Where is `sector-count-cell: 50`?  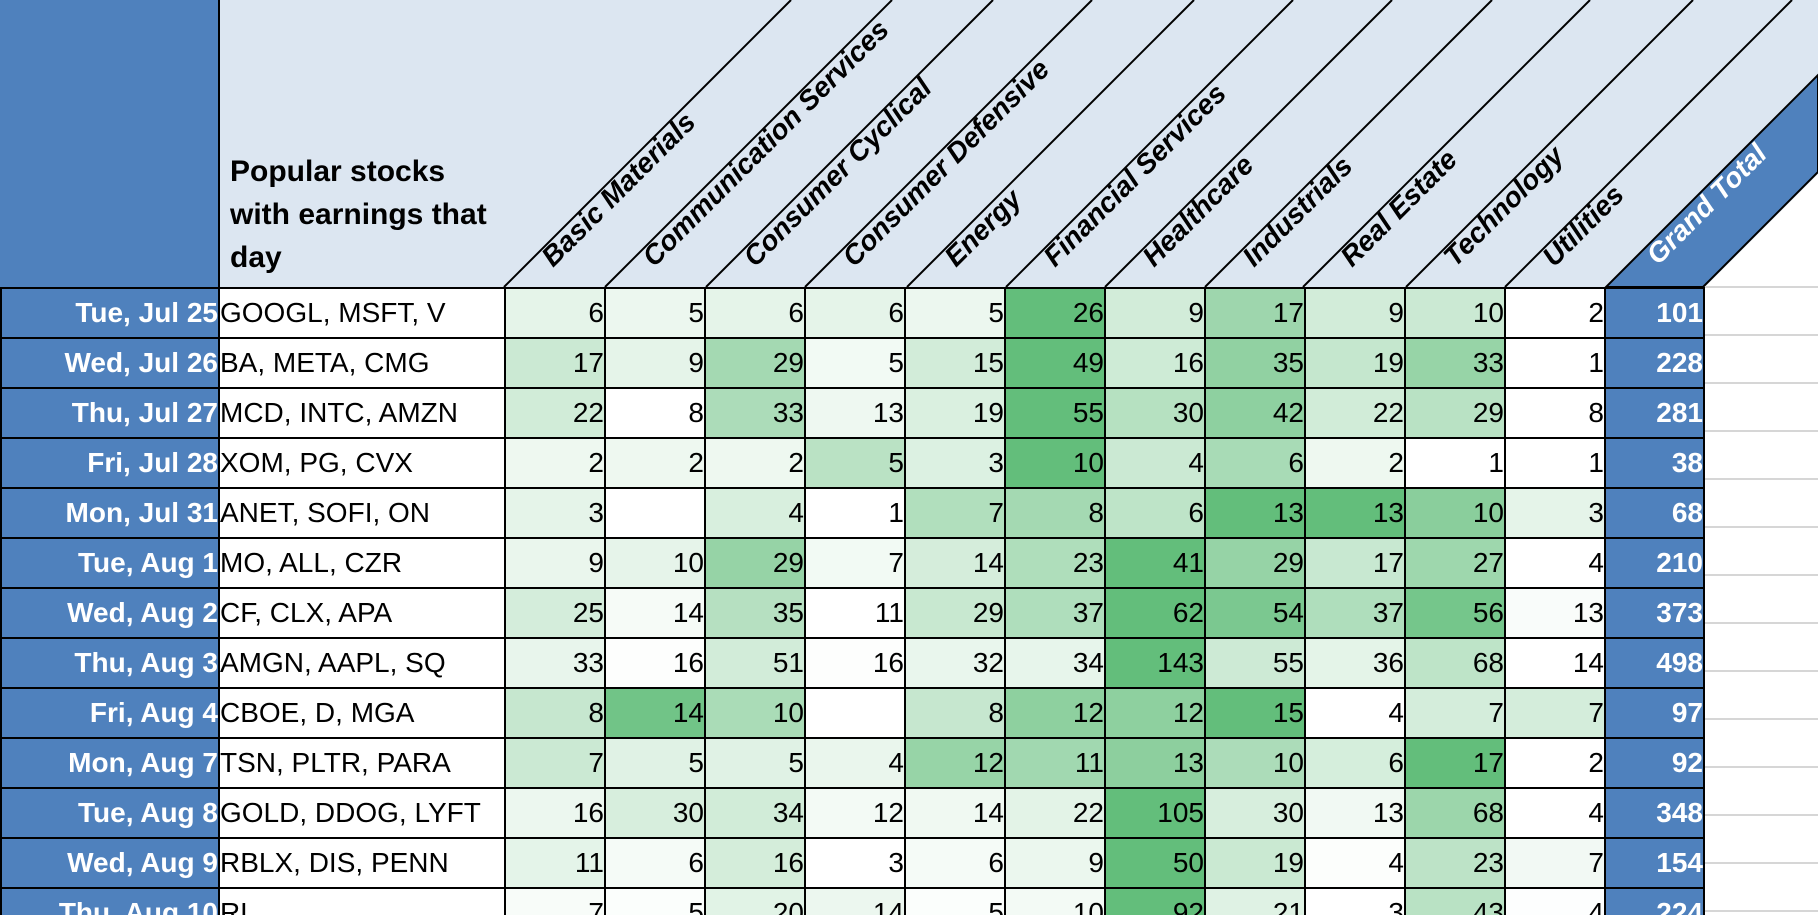 sector-count-cell: 50 is located at coordinates (1155, 863).